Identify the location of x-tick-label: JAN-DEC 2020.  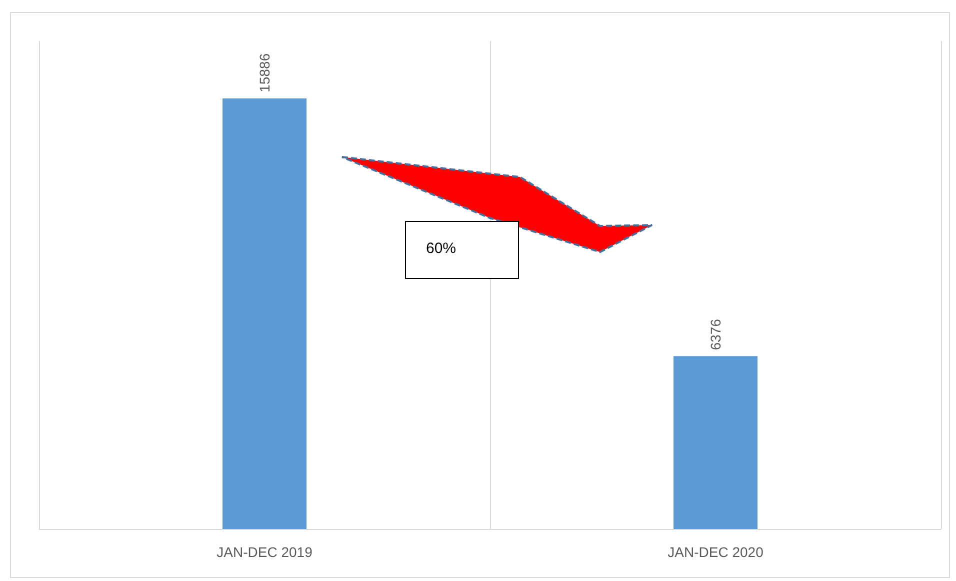
(716, 552).